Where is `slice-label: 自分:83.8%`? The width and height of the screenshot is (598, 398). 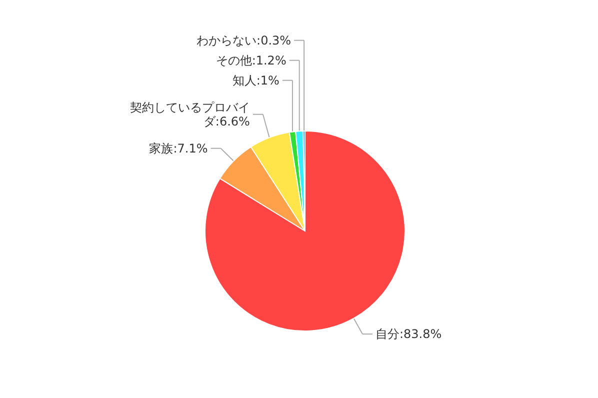
slice-label: 自分:83.8% is located at coordinates (408, 334).